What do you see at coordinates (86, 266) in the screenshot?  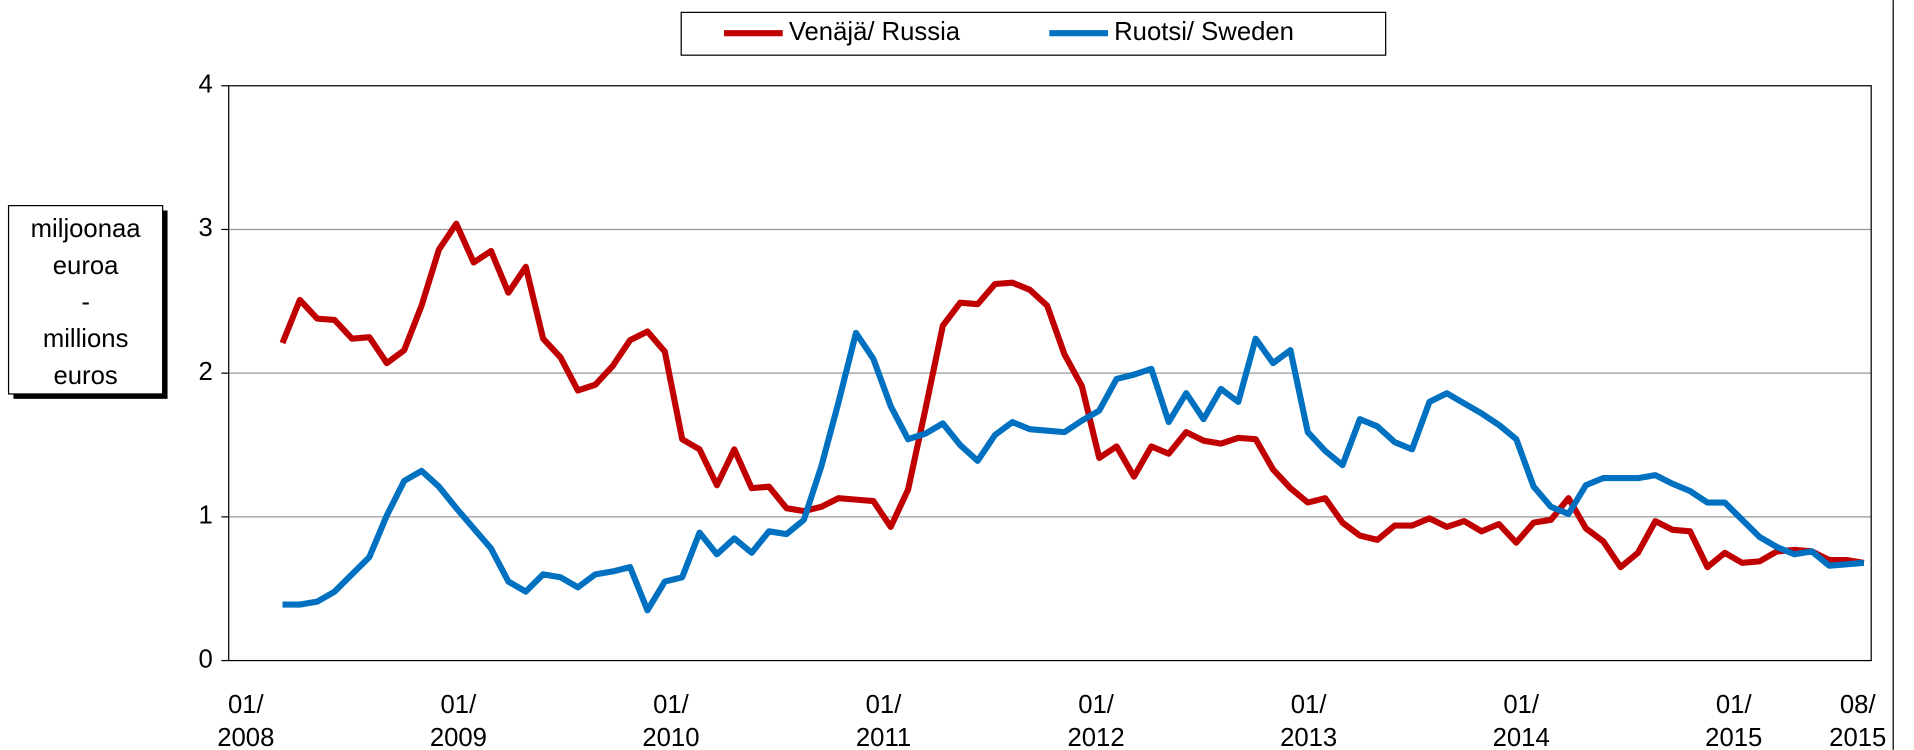 I see `y-axis-label-line: euroa` at bounding box center [86, 266].